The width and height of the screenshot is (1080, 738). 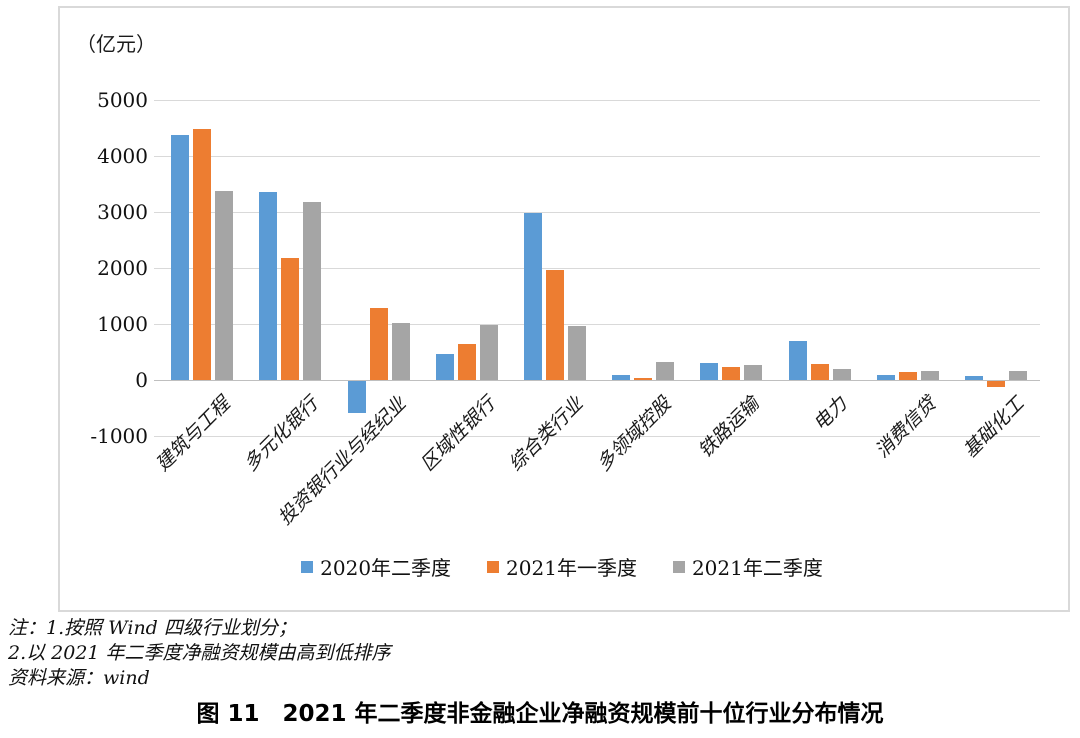 I want to click on legend-item: 2021年一季度, so click(x=562, y=566).